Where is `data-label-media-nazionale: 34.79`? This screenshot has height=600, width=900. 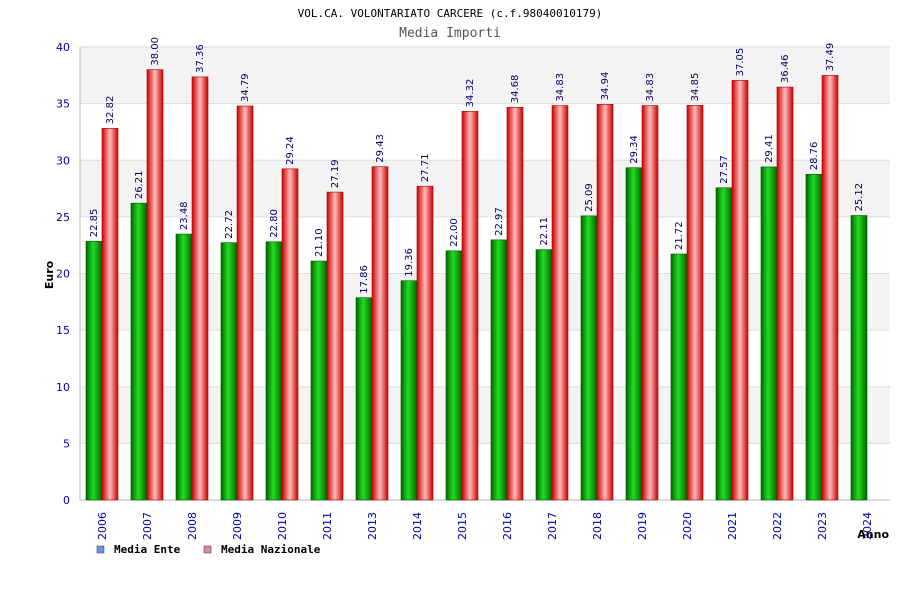 data-label-media-nazionale: 34.79 is located at coordinates (245, 87).